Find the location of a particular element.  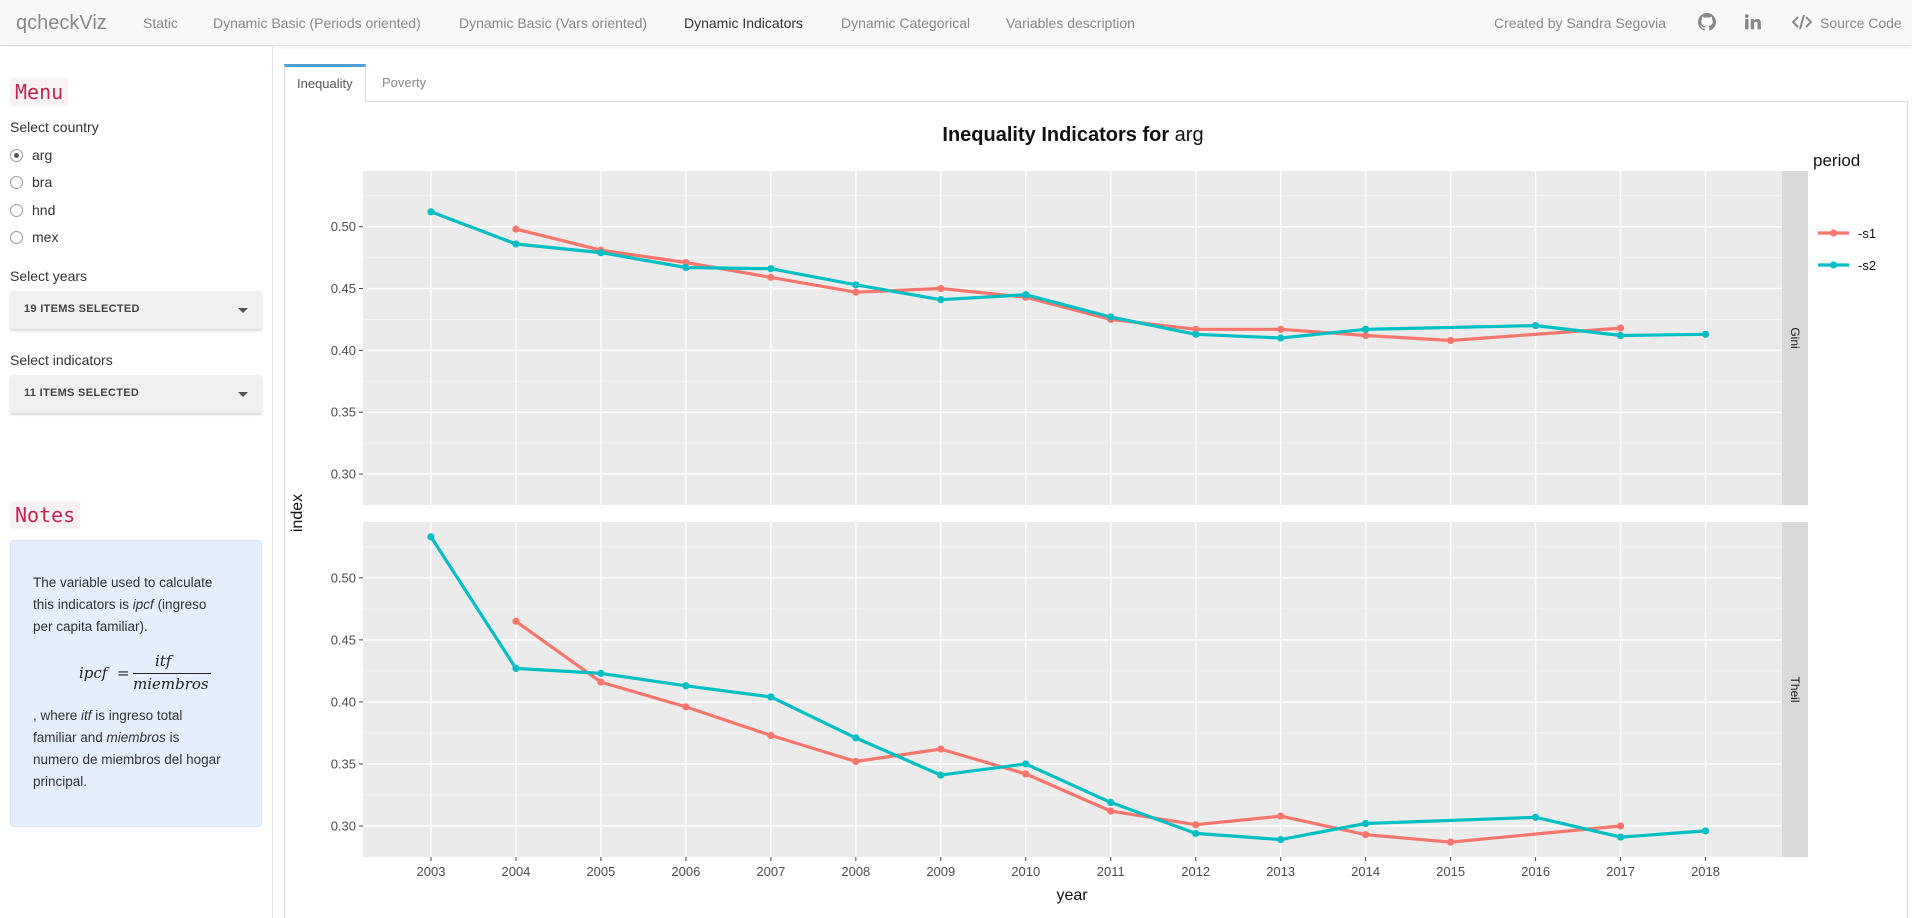

author-credit: Created by Sandra Segovia is located at coordinates (1580, 23).